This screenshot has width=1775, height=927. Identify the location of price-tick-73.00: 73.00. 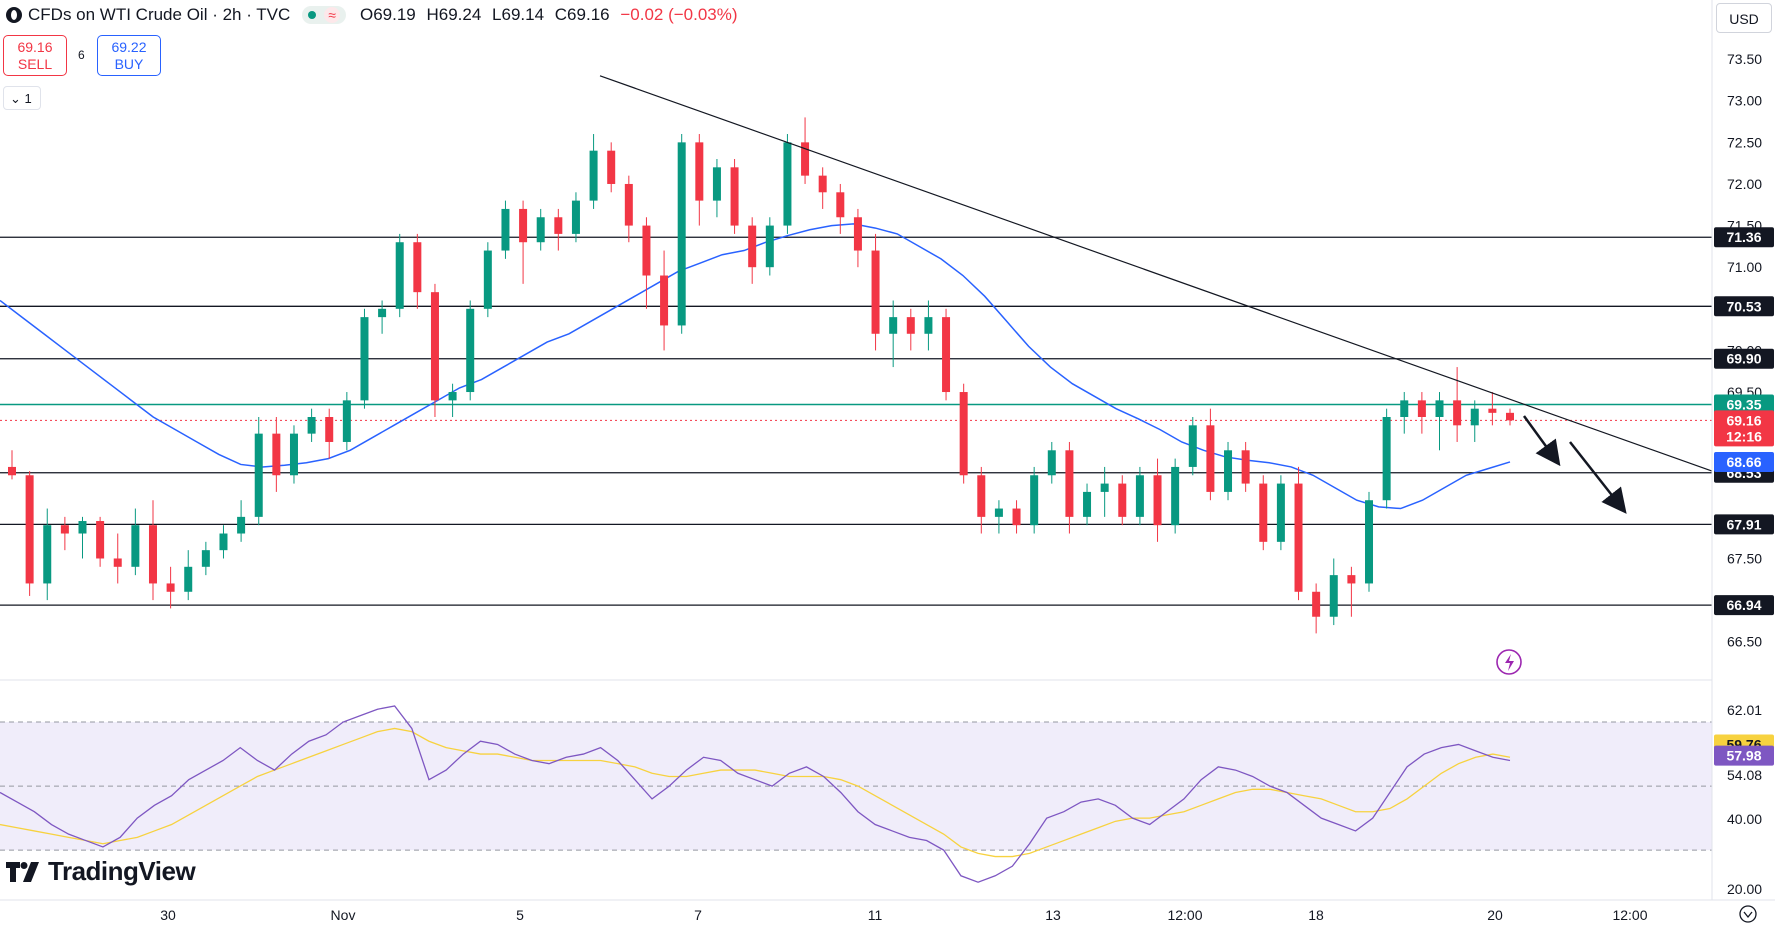
(1744, 101).